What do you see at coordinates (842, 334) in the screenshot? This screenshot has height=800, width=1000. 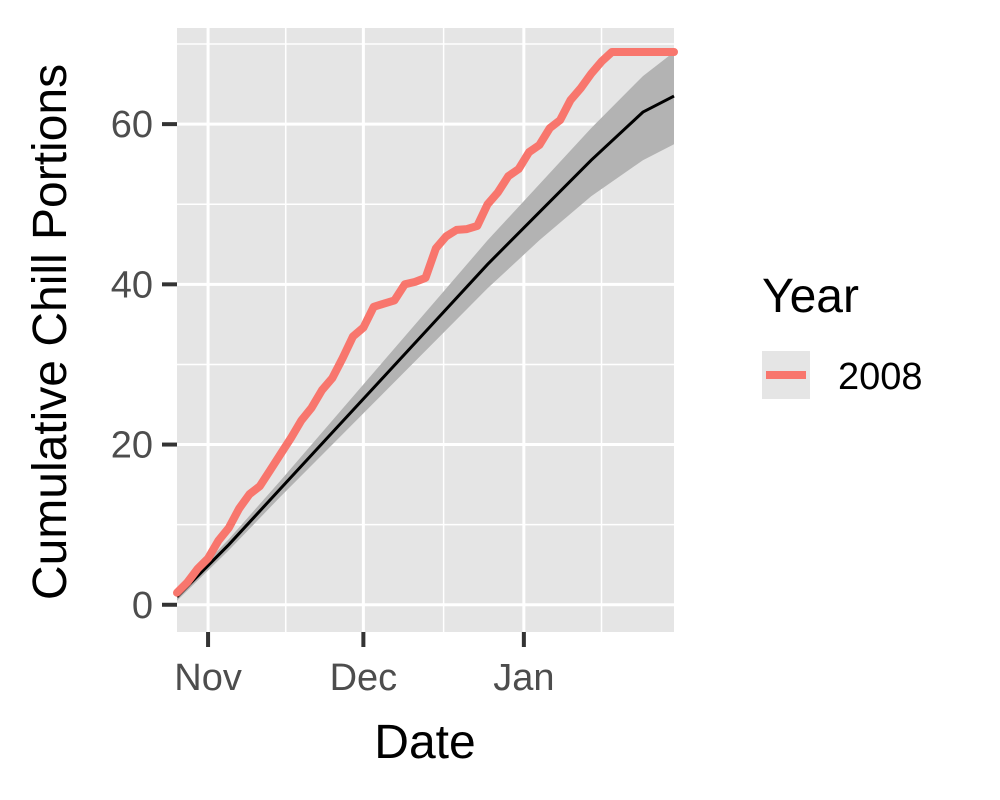 I see `legend: Year 2008` at bounding box center [842, 334].